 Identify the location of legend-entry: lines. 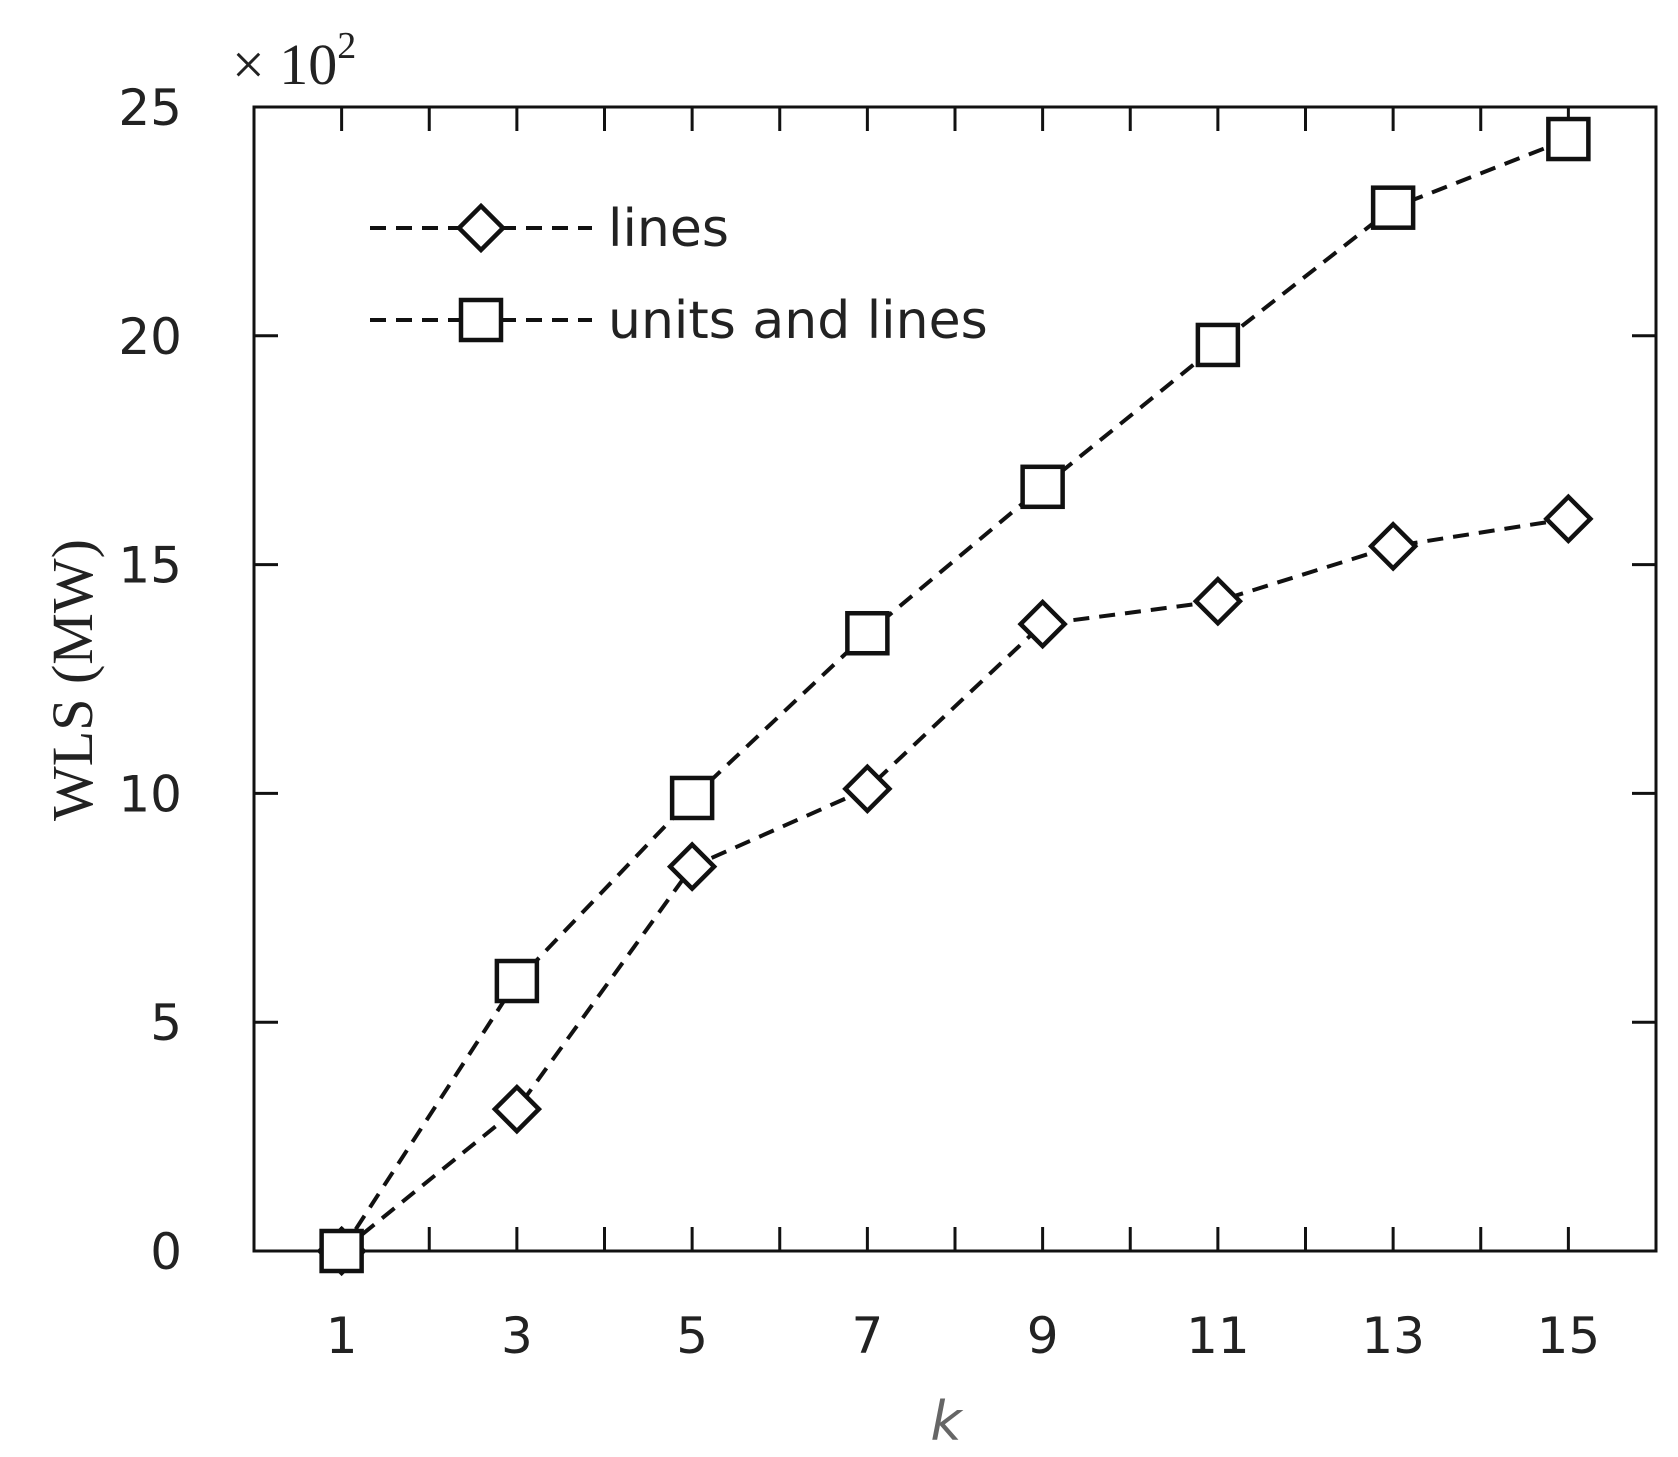
(549, 229).